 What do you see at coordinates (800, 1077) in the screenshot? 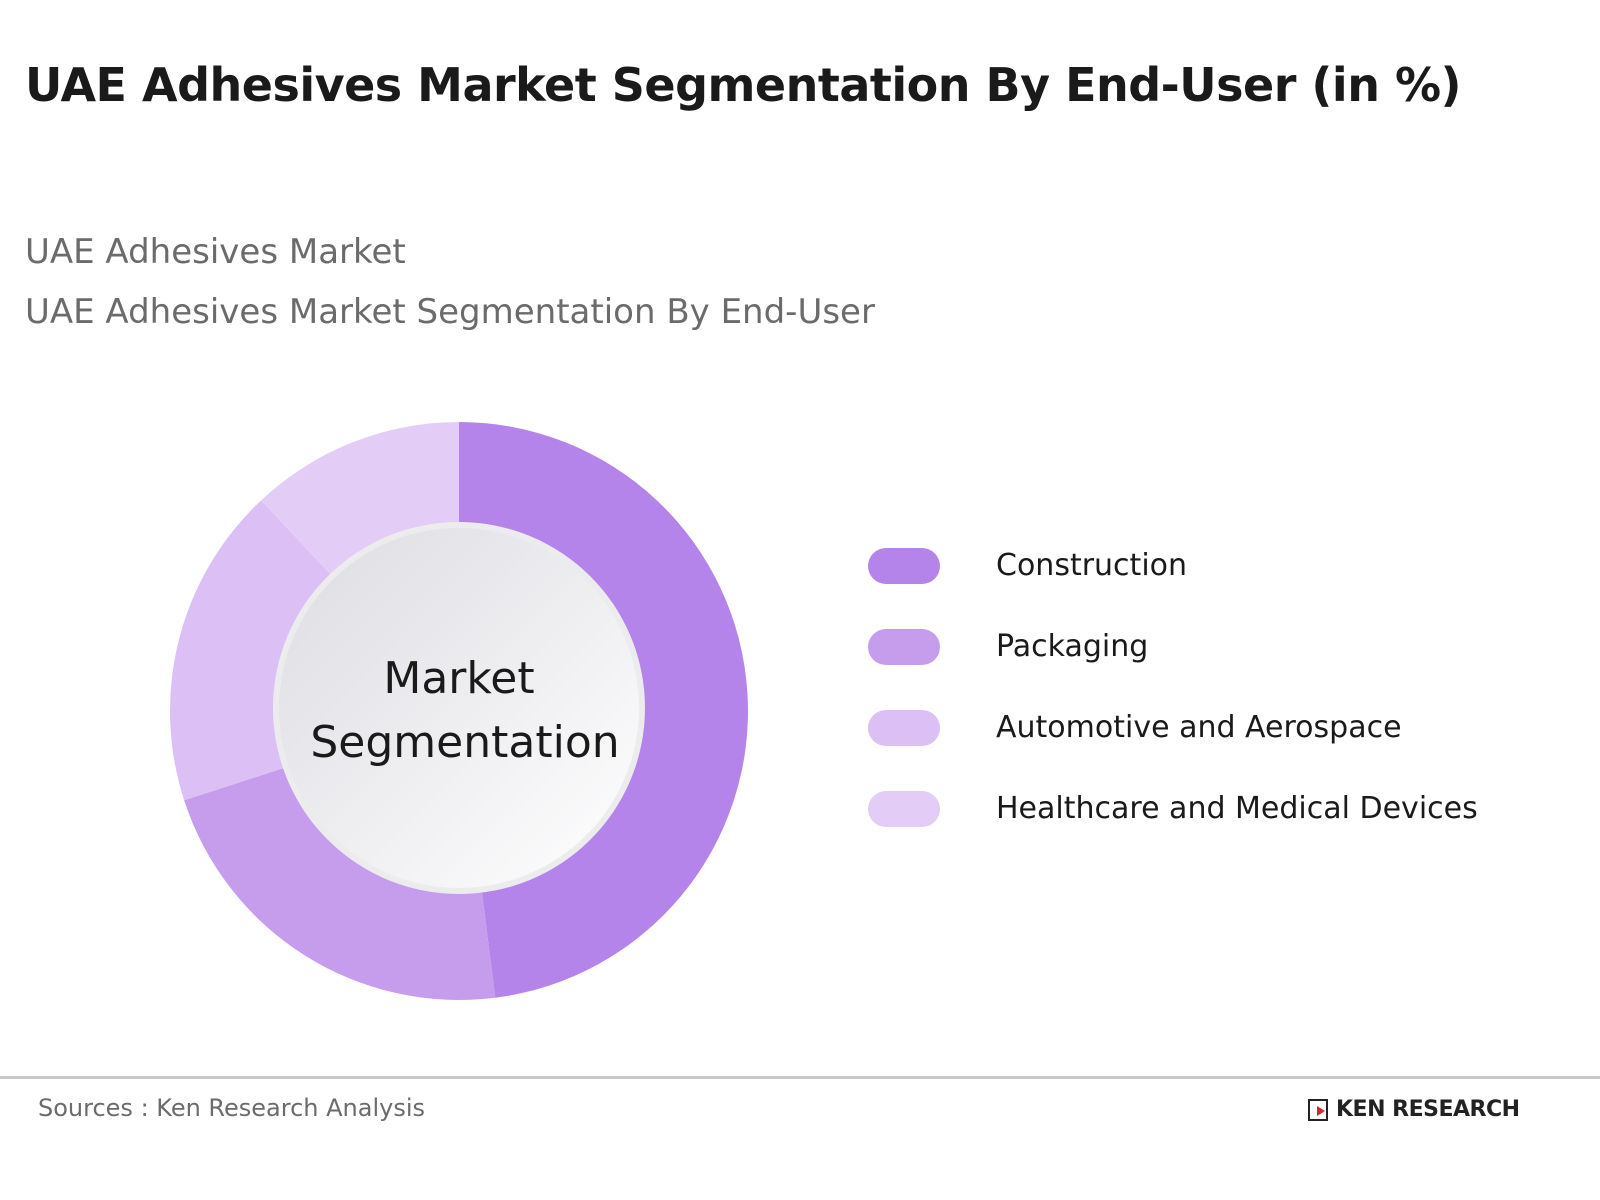
I see `footer-divider` at bounding box center [800, 1077].